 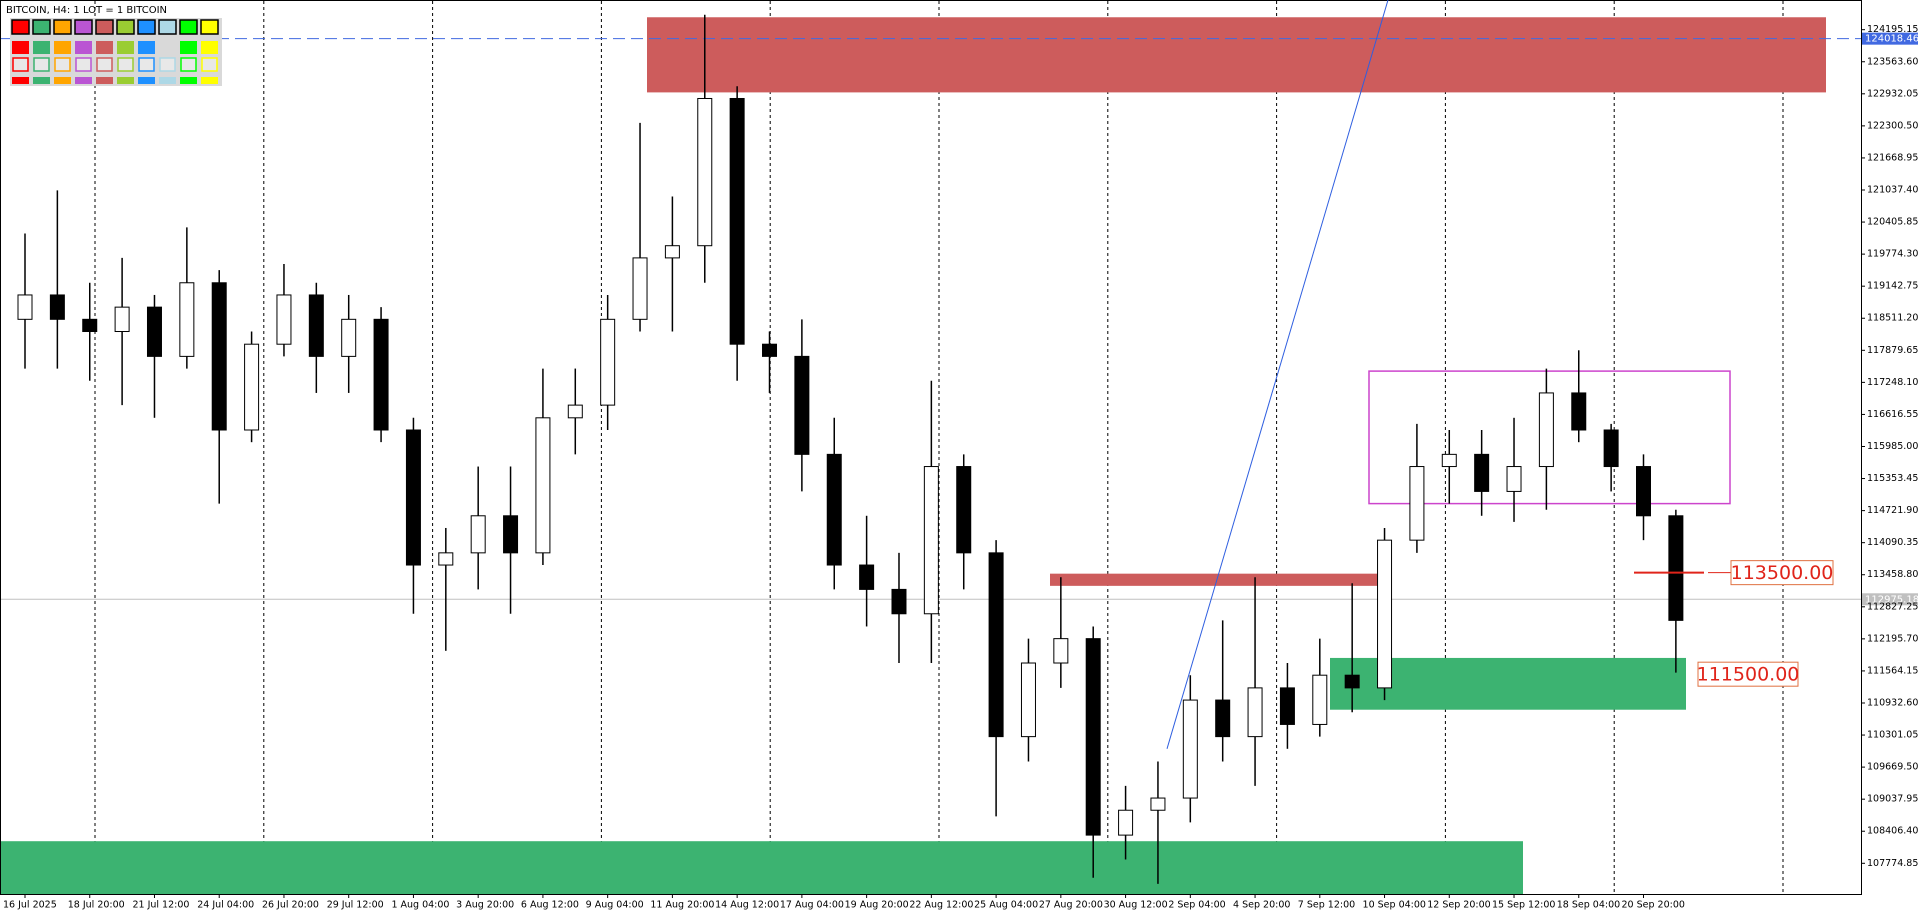 I want to click on y-tick-label: 121037.40, so click(x=1892, y=189).